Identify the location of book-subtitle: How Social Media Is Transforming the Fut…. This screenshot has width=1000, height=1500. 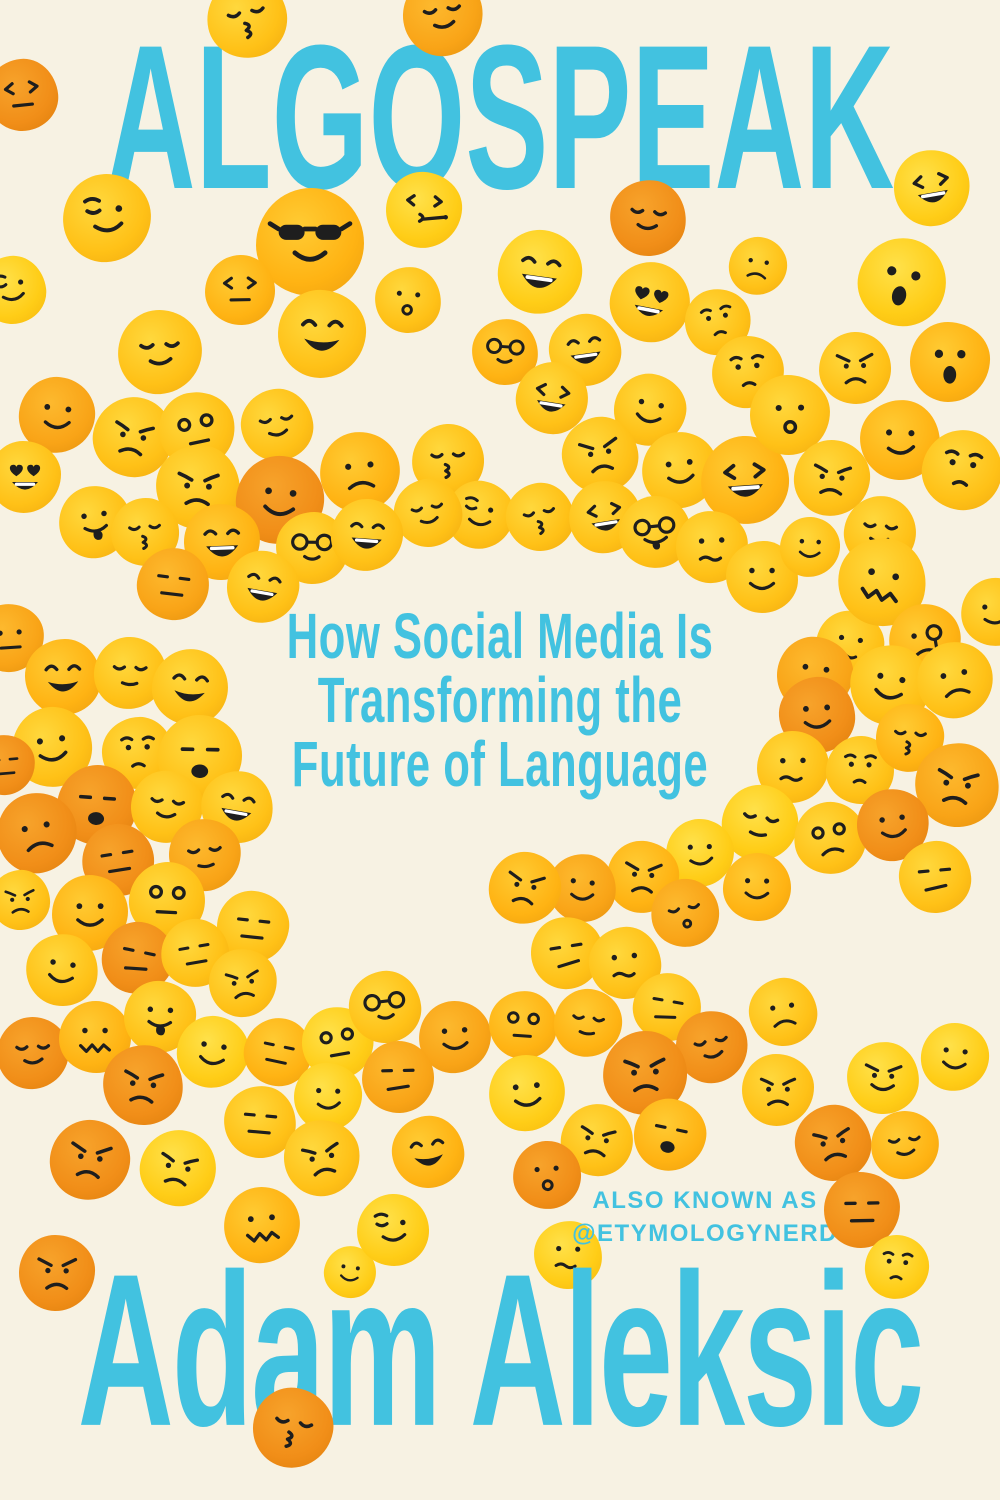
(500, 700).